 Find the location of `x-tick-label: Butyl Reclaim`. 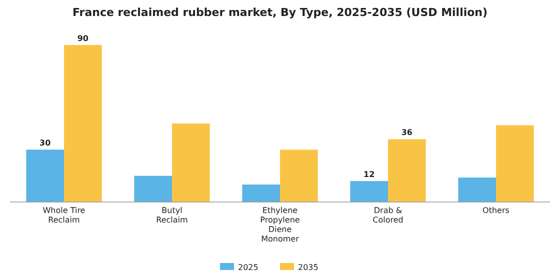

x-tick-label: Butyl Reclaim is located at coordinates (172, 215).